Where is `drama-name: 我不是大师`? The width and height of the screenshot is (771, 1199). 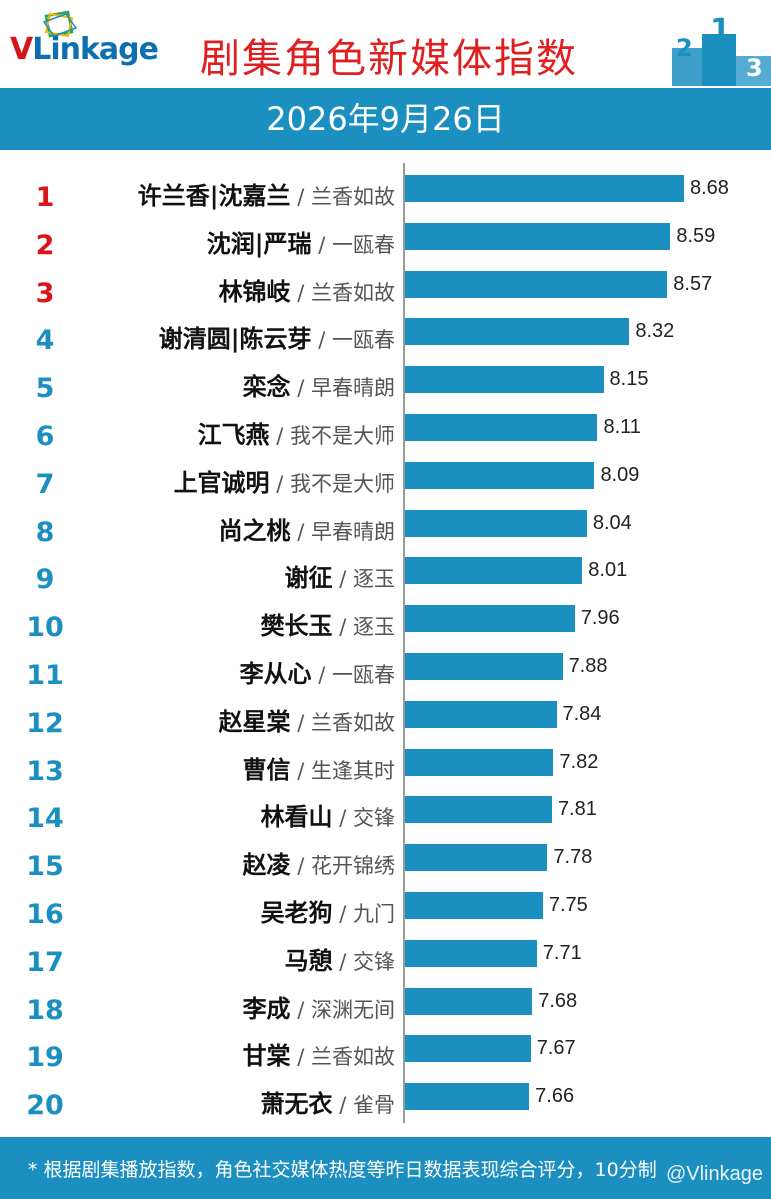 drama-name: 我不是大师 is located at coordinates (342, 483).